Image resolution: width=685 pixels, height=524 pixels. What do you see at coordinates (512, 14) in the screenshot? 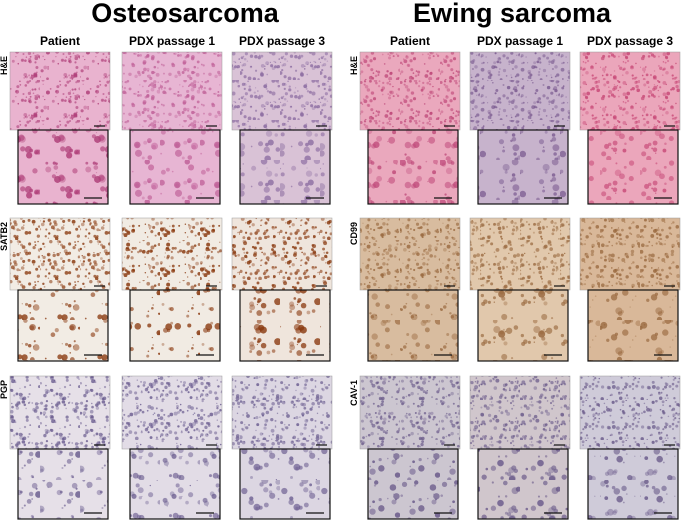
I see `panel-title: Ewing sarcoma` at bounding box center [512, 14].